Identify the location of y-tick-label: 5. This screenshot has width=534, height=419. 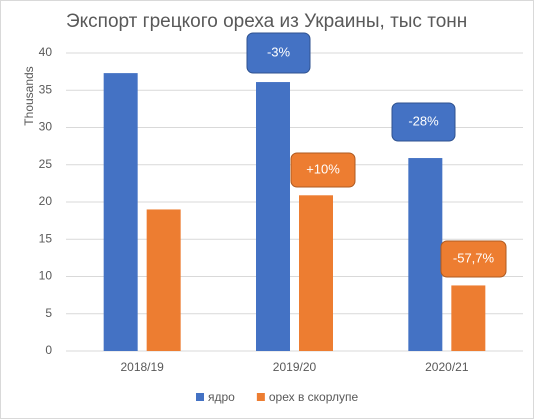
(48, 313).